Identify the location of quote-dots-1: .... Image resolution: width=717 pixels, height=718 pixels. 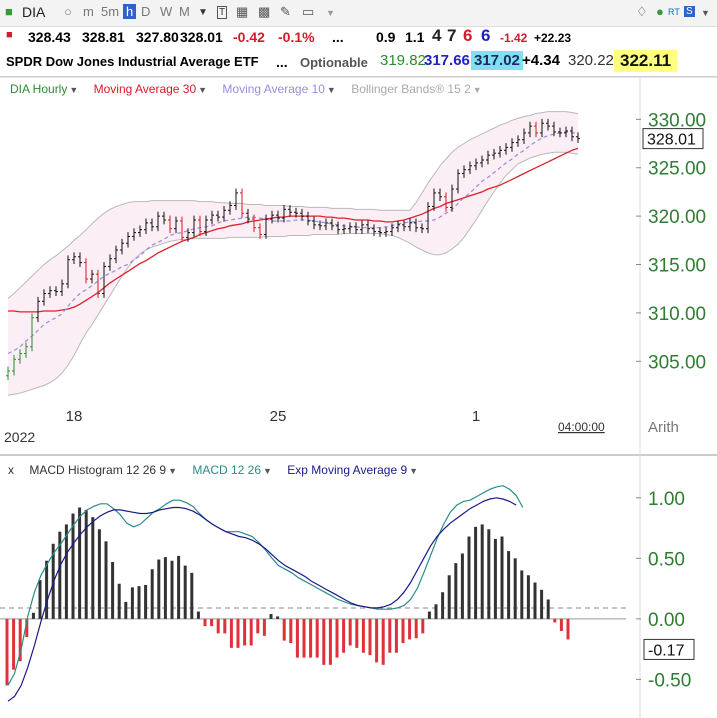
(338, 37).